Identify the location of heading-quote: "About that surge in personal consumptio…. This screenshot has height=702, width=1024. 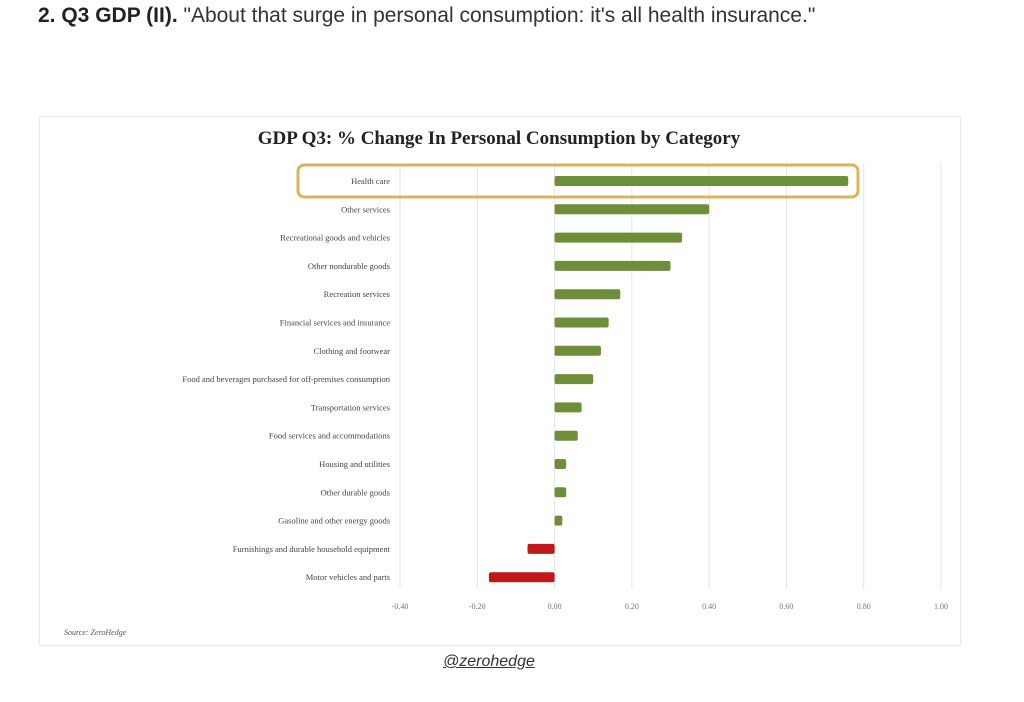
(496, 15).